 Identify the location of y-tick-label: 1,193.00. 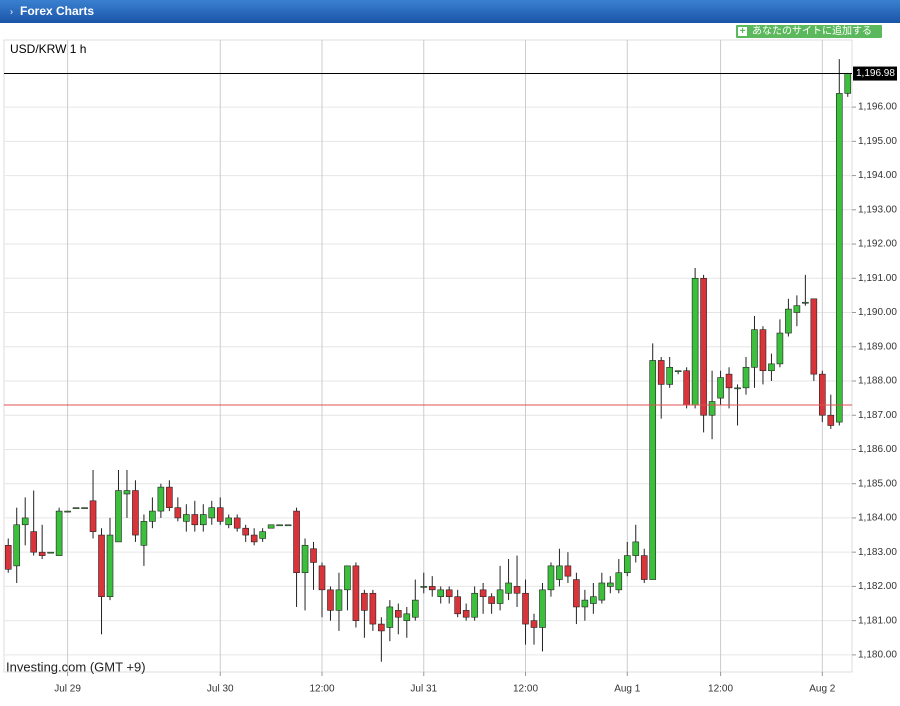
(877, 209).